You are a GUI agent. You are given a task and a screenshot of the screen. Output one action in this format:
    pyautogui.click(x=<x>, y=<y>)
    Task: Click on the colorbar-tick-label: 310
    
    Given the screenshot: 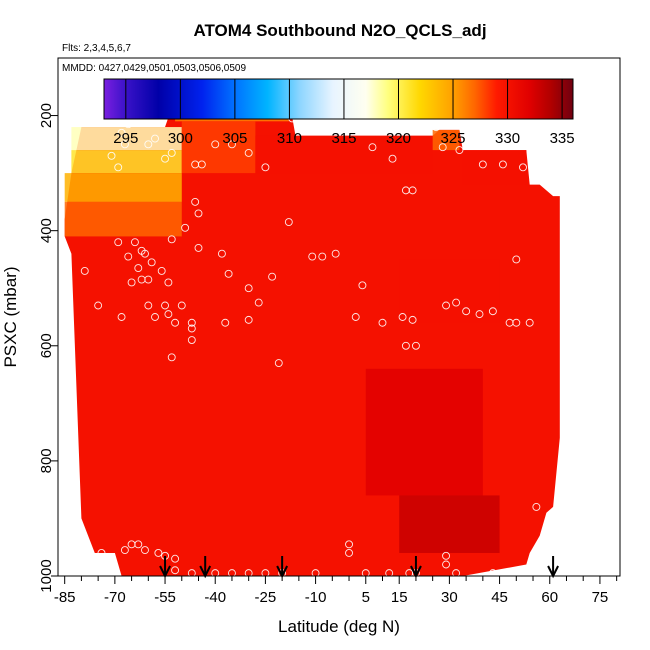 What is the action you would take?
    pyautogui.click(x=289, y=138)
    